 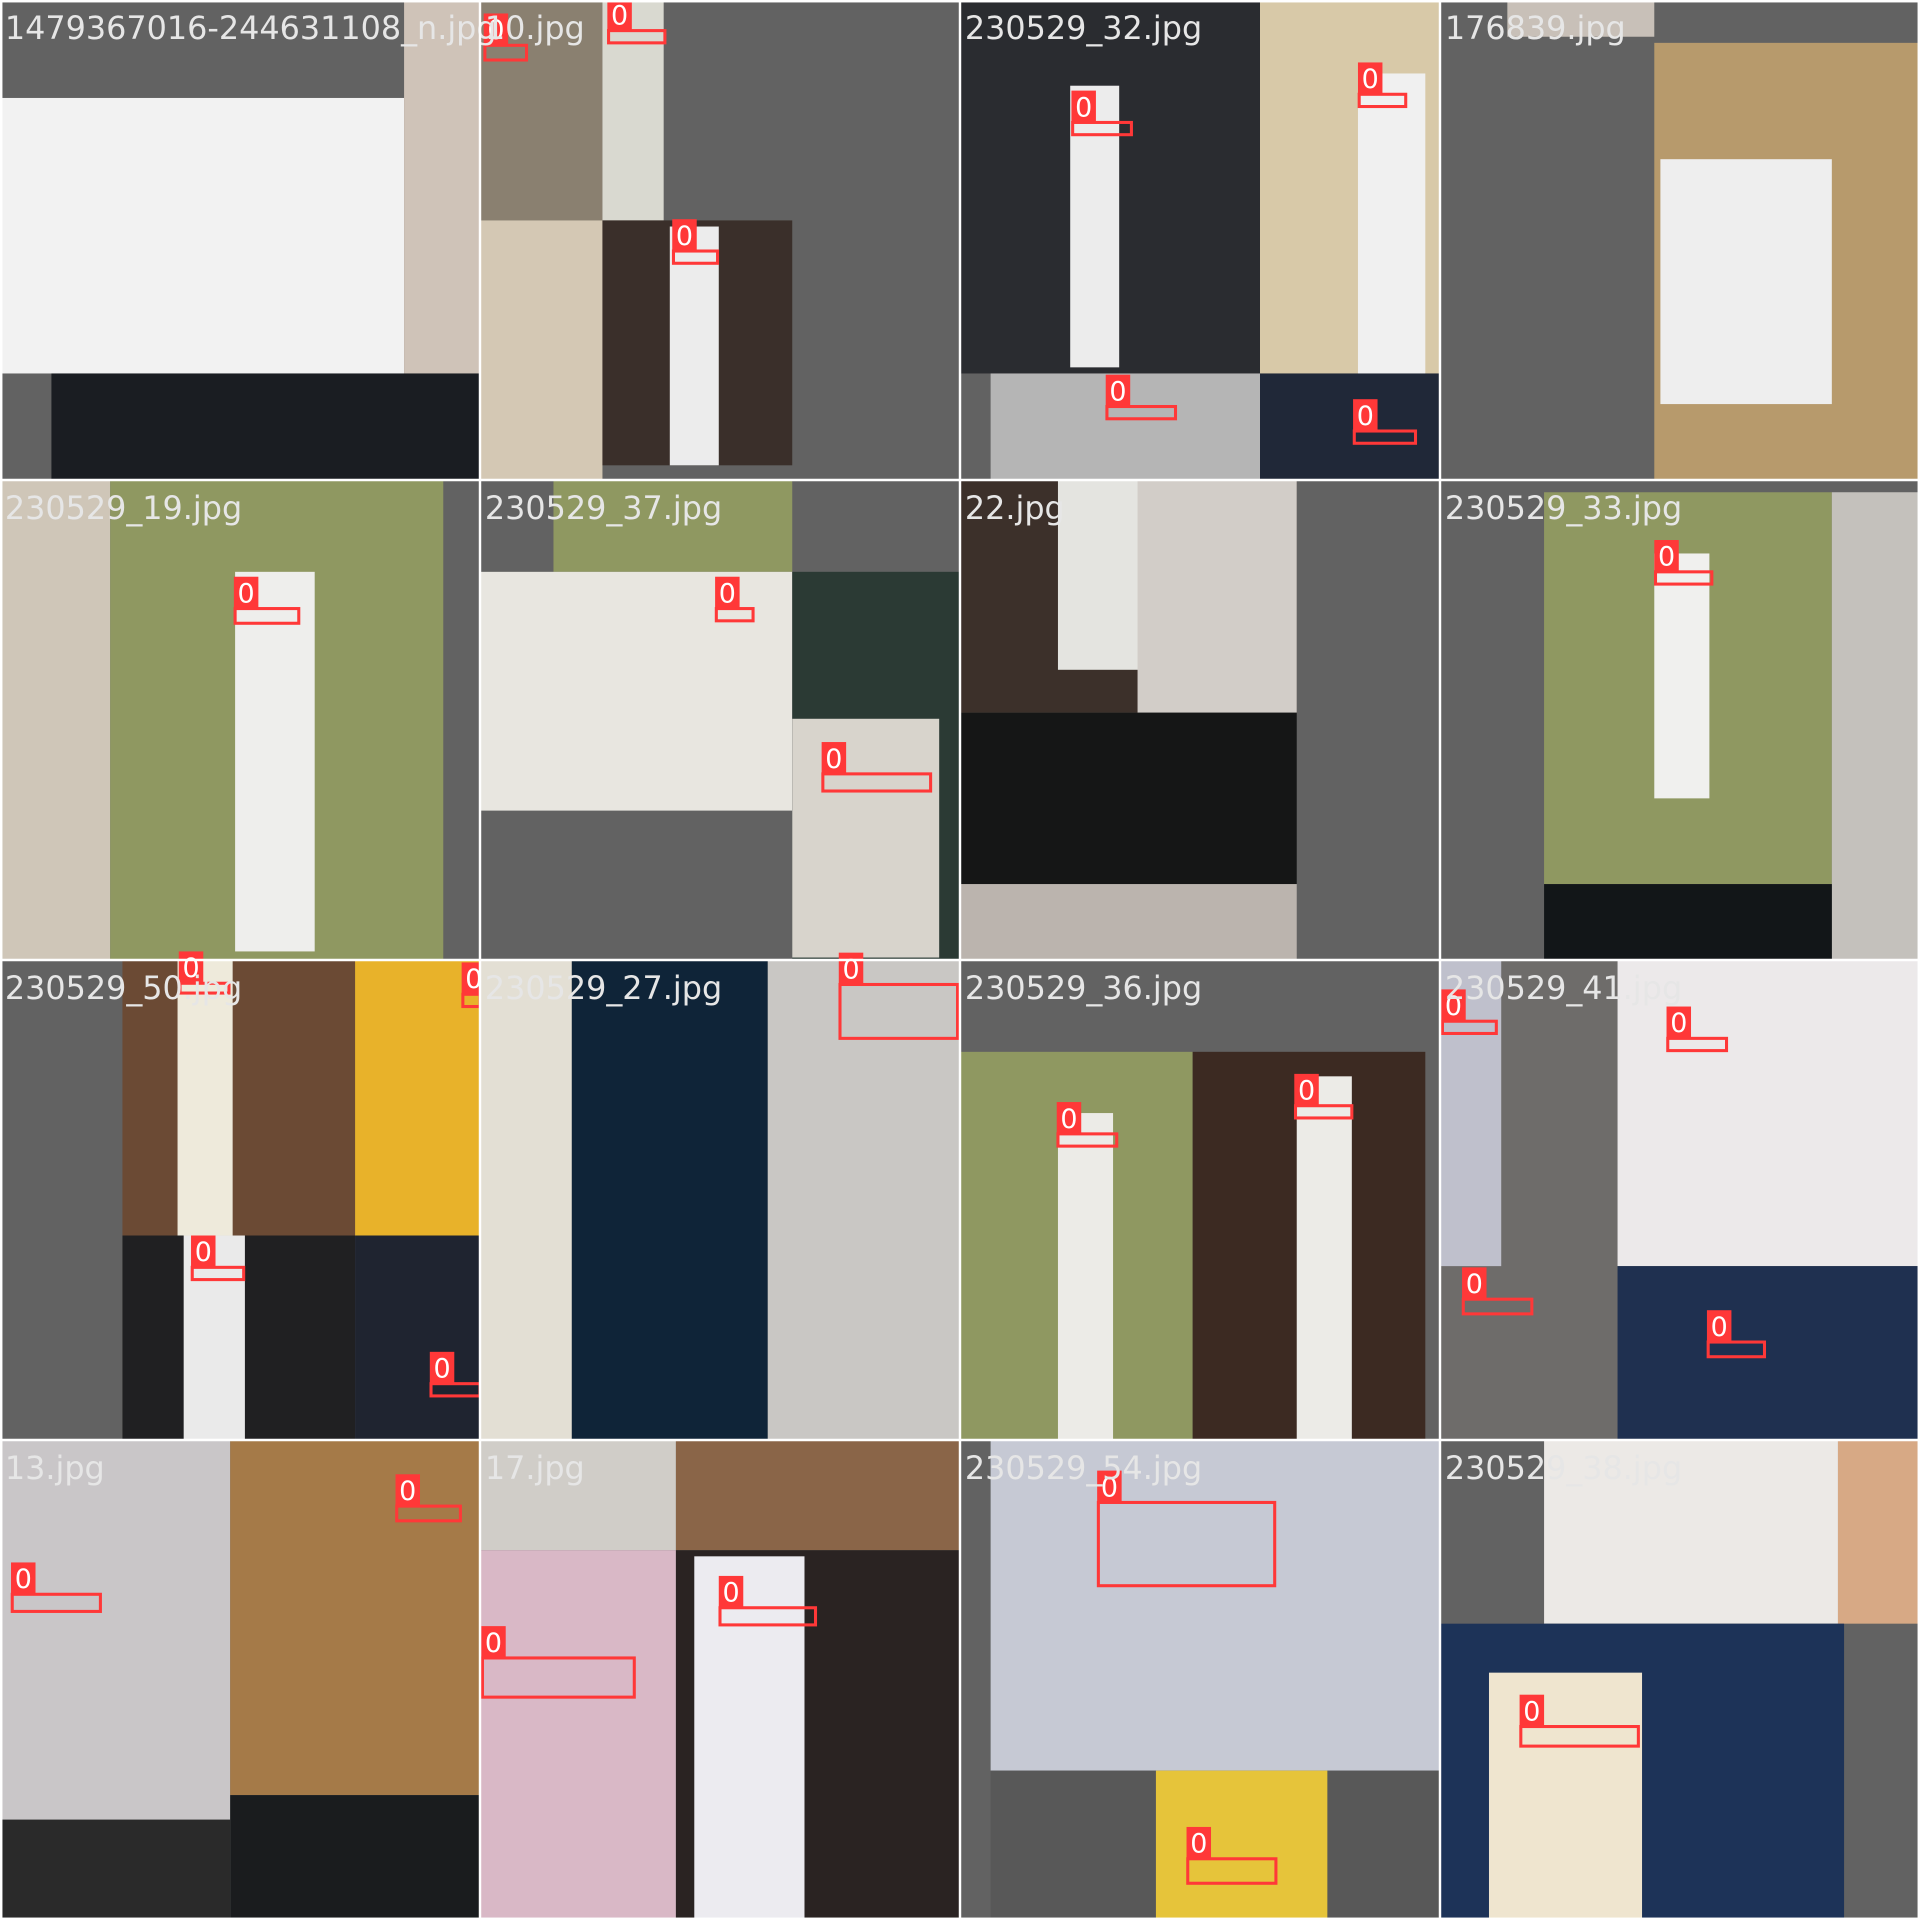 I want to click on tile-filename: 230529_32.jpg, so click(x=1083, y=28).